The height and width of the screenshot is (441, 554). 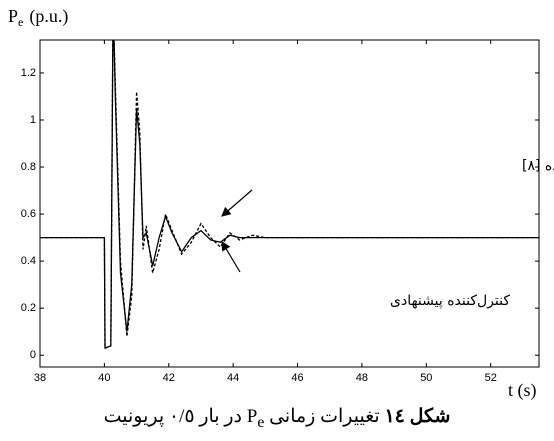 I want to click on x-tick-label: 52, so click(x=491, y=378).